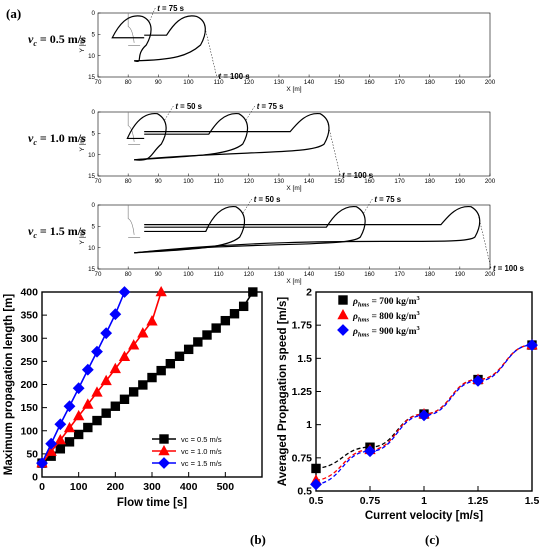  What do you see at coordinates (392, 332) in the screenshot?
I see `legend-label-rest: = 900 kg/m` at bounding box center [392, 332].